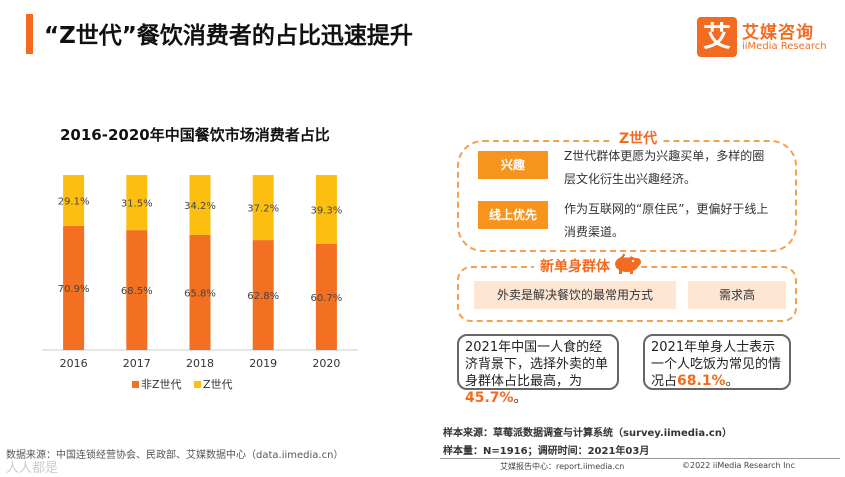  I want to click on stat-value: 68.1%, so click(701, 381).